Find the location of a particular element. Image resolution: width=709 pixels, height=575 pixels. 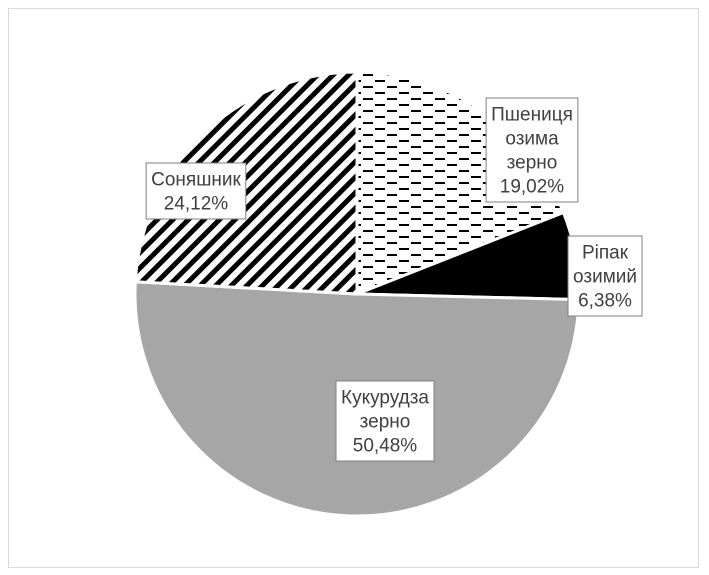

data-label-line: Соняшник is located at coordinates (196, 180).